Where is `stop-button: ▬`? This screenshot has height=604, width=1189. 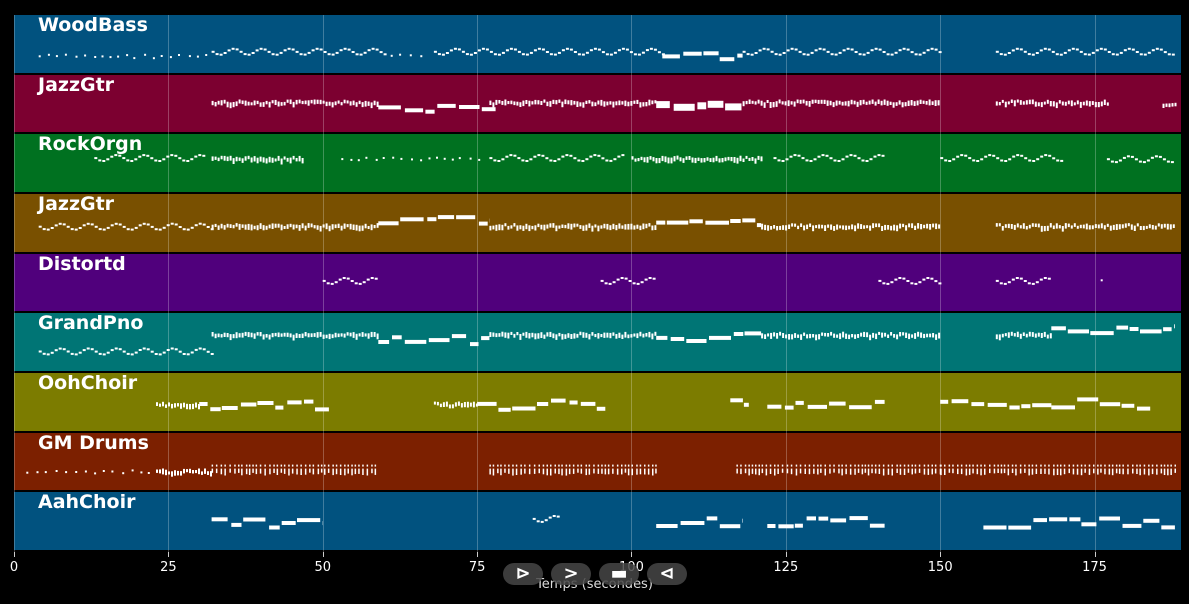 stop-button: ▬ is located at coordinates (619, 574).